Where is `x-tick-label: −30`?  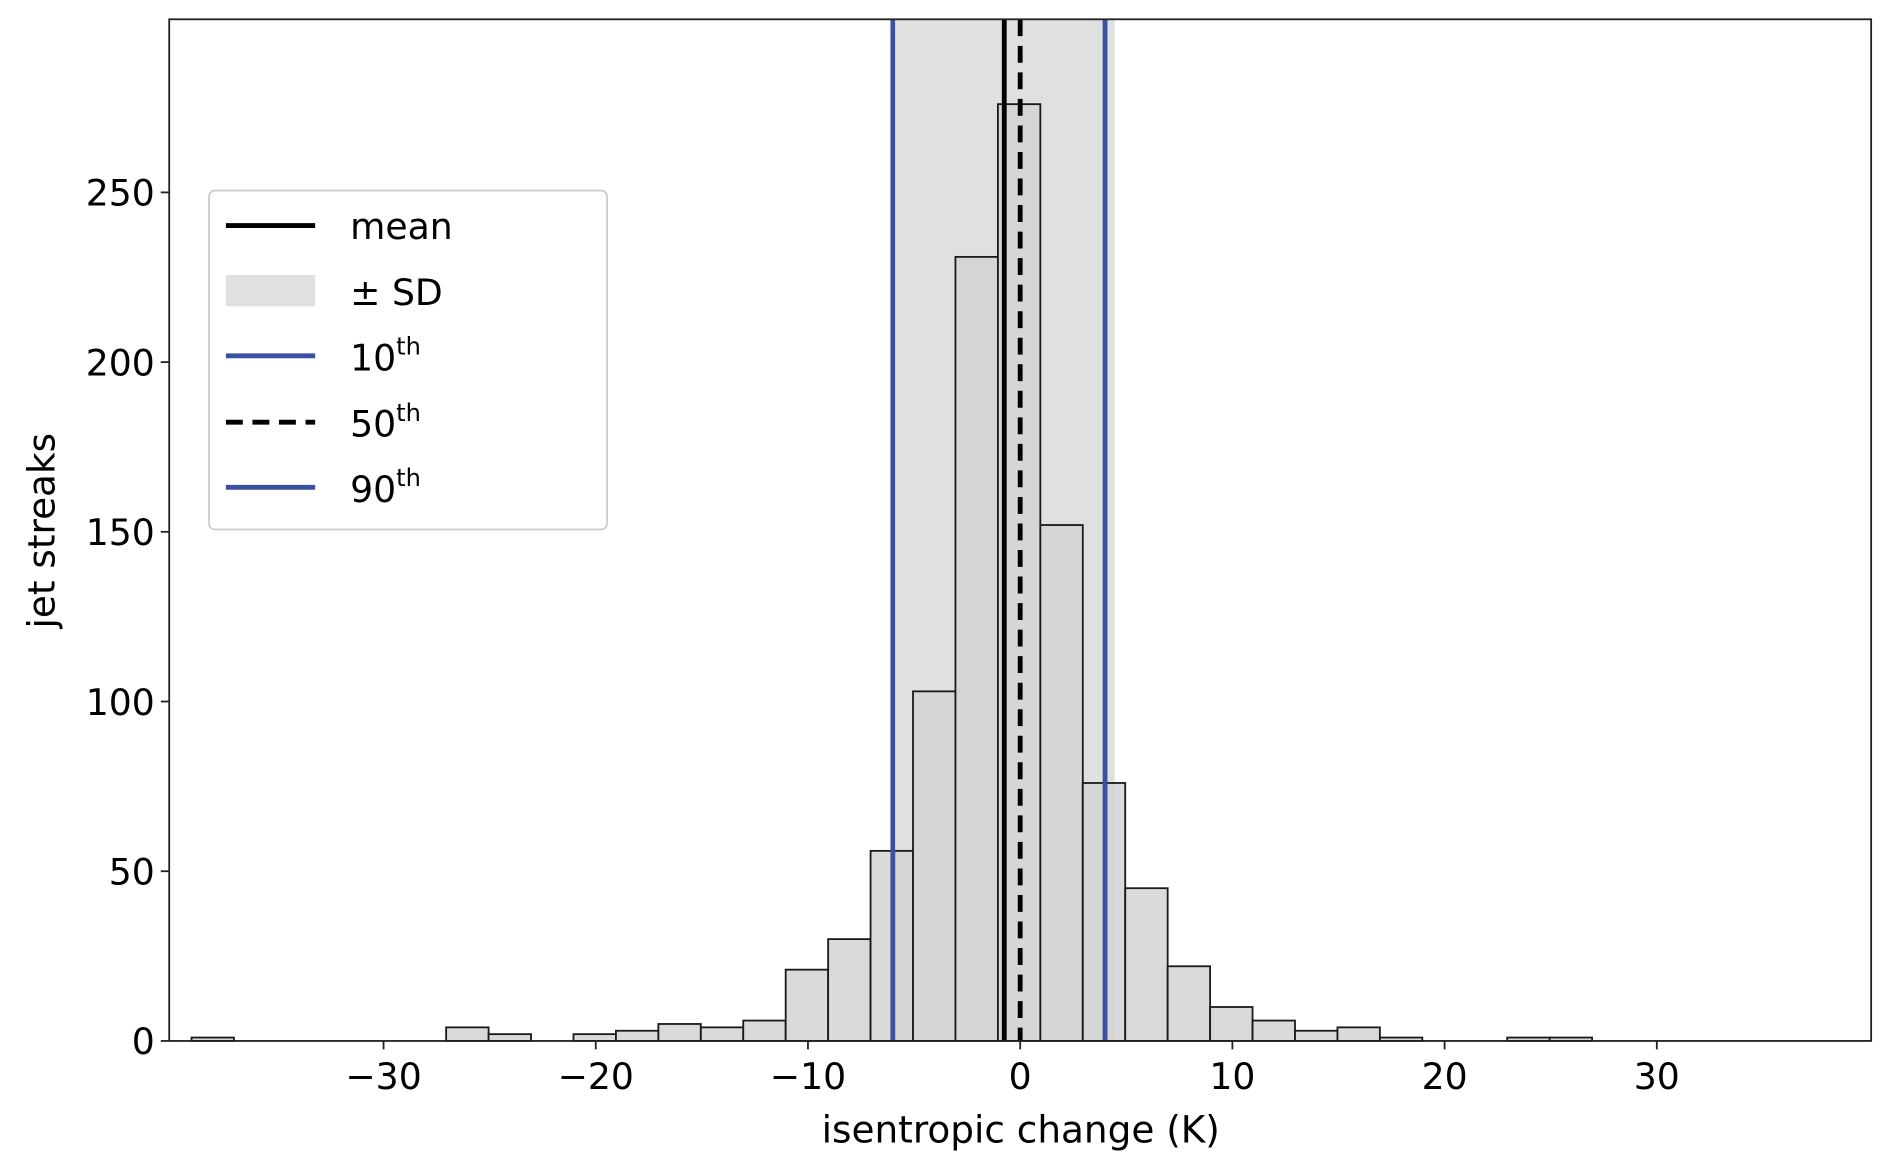 x-tick-label: −30 is located at coordinates (383, 1076).